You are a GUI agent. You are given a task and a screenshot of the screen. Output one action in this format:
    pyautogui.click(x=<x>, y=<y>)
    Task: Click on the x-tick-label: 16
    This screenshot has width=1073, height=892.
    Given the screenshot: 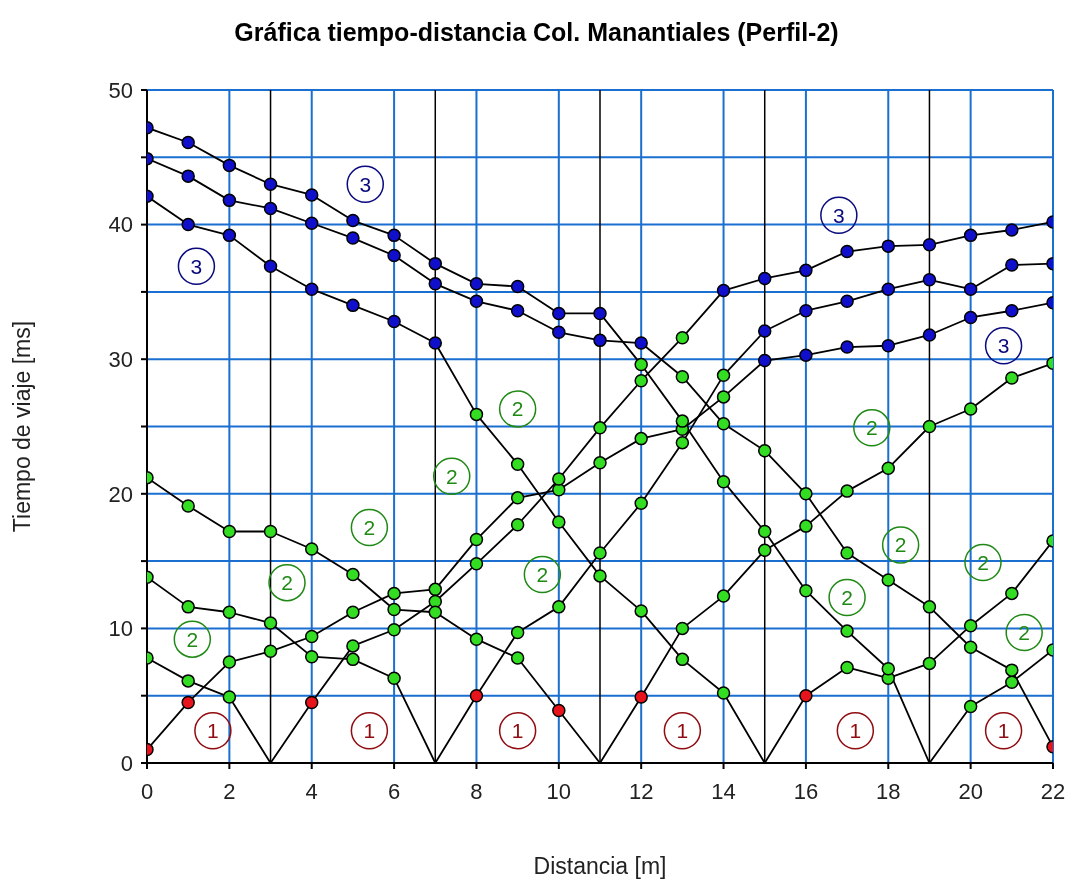 What is the action you would take?
    pyautogui.click(x=806, y=791)
    